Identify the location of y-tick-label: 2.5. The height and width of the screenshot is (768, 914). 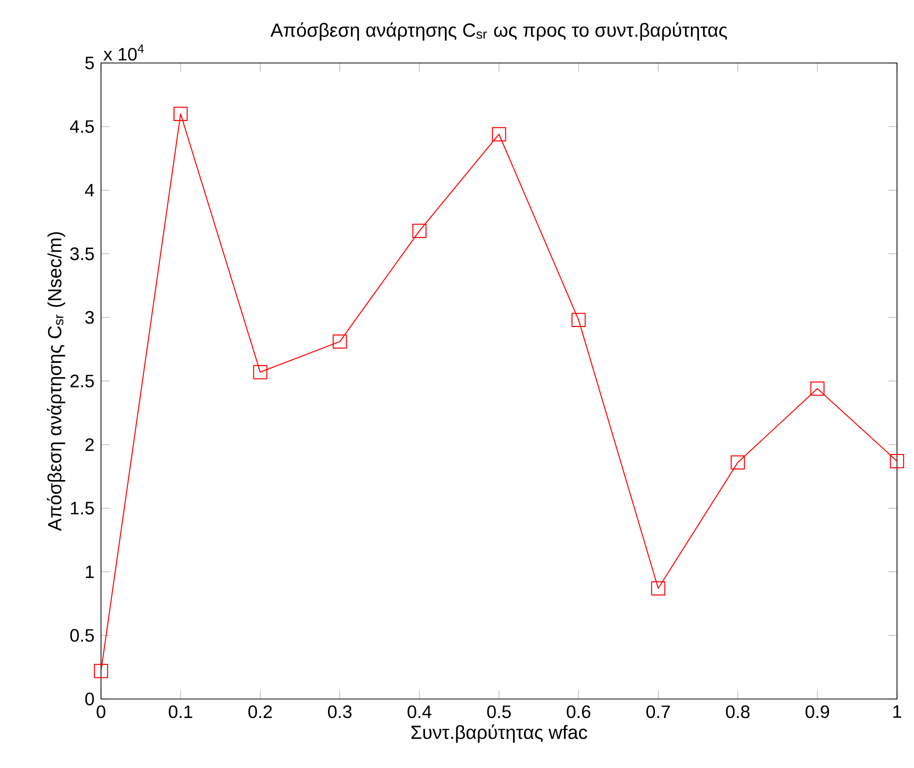
(82, 381).